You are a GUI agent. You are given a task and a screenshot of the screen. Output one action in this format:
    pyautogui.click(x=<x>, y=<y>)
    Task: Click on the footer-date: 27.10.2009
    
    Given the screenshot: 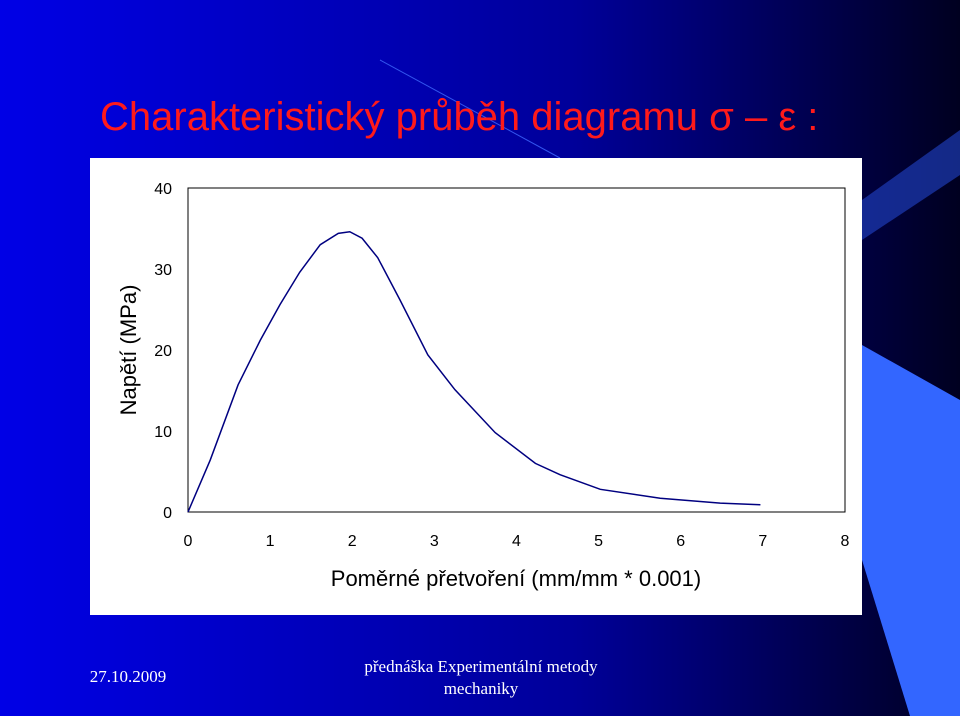 What is the action you would take?
    pyautogui.click(x=128, y=676)
    